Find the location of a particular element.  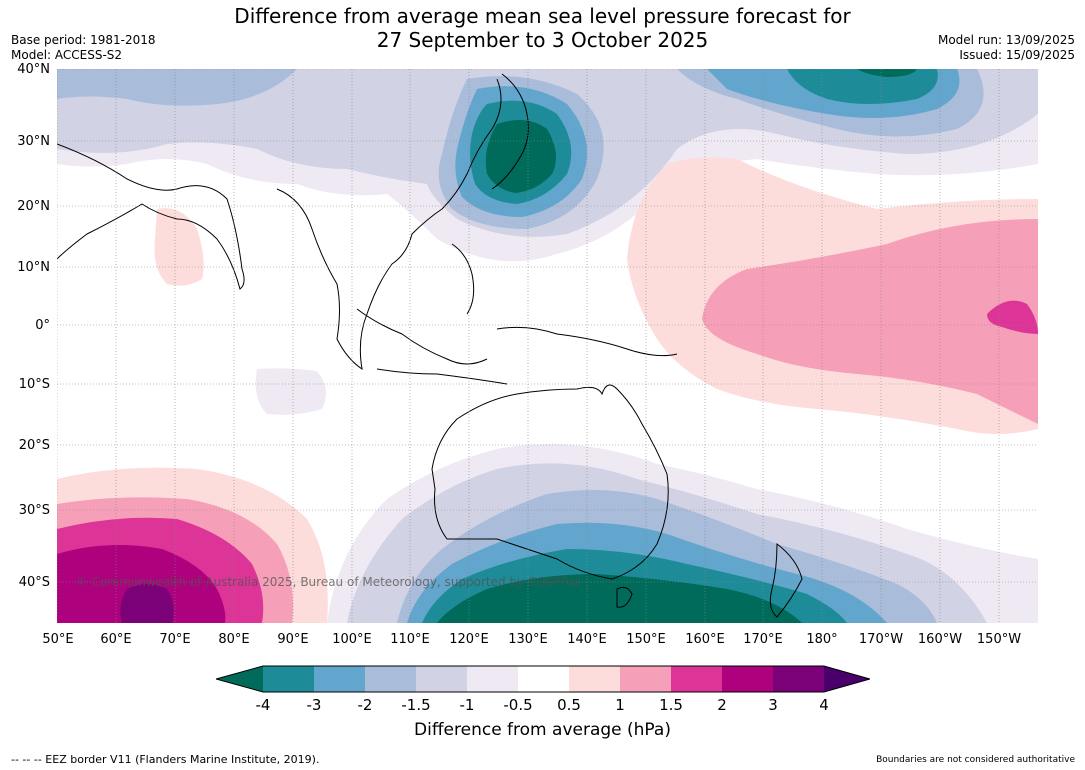

colorbar-swatch-m4-m3 is located at coordinates (288, 679).